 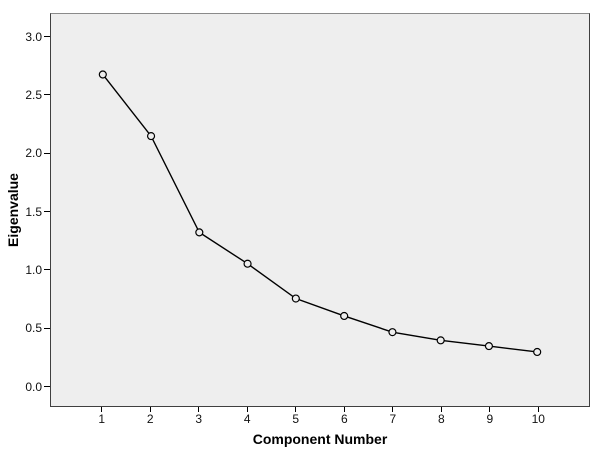 I want to click on x-tick-label: 6, so click(x=344, y=419).